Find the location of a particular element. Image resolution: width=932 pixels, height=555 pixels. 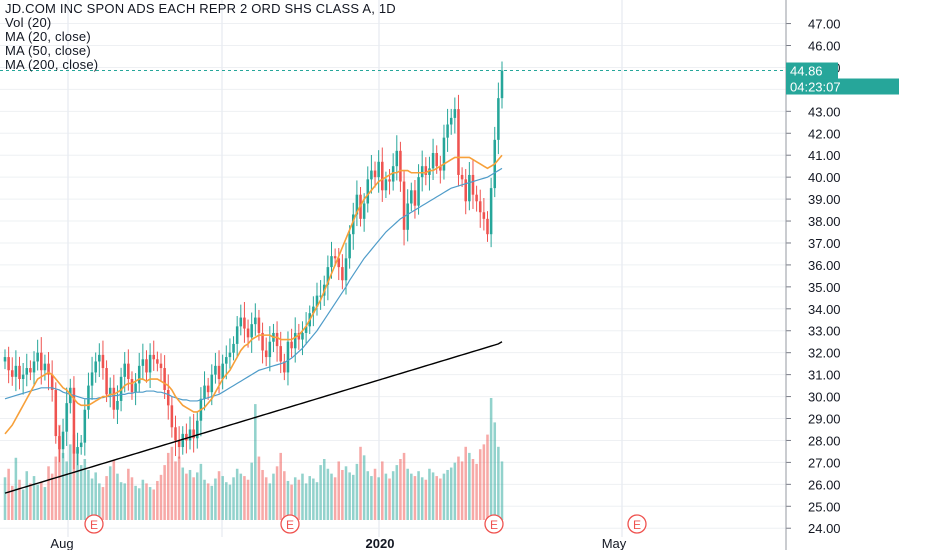

y-tick-label: 41.00 is located at coordinates (824, 155).